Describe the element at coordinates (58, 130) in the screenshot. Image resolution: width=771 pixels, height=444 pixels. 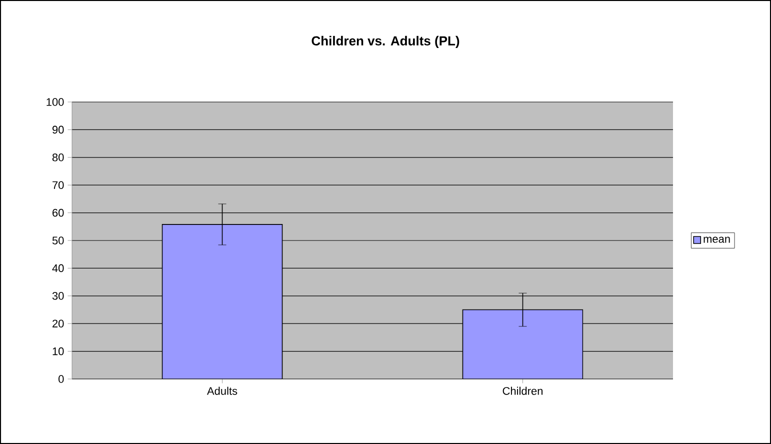
I see `y-tick-label: 90` at that location.